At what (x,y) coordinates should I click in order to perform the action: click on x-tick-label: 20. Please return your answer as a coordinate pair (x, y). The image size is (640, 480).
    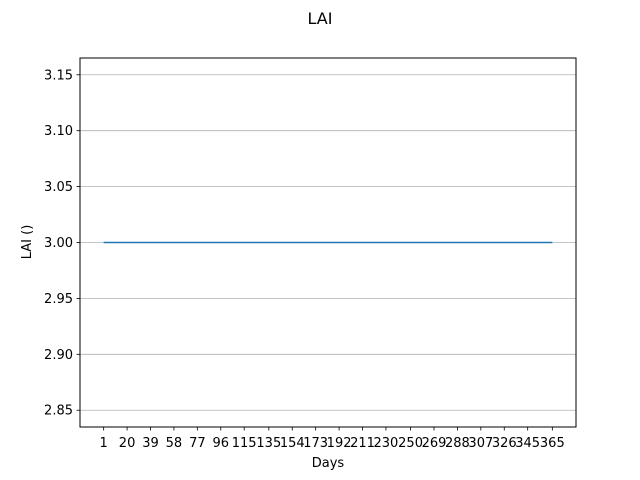
    Looking at the image, I should click on (127, 443).